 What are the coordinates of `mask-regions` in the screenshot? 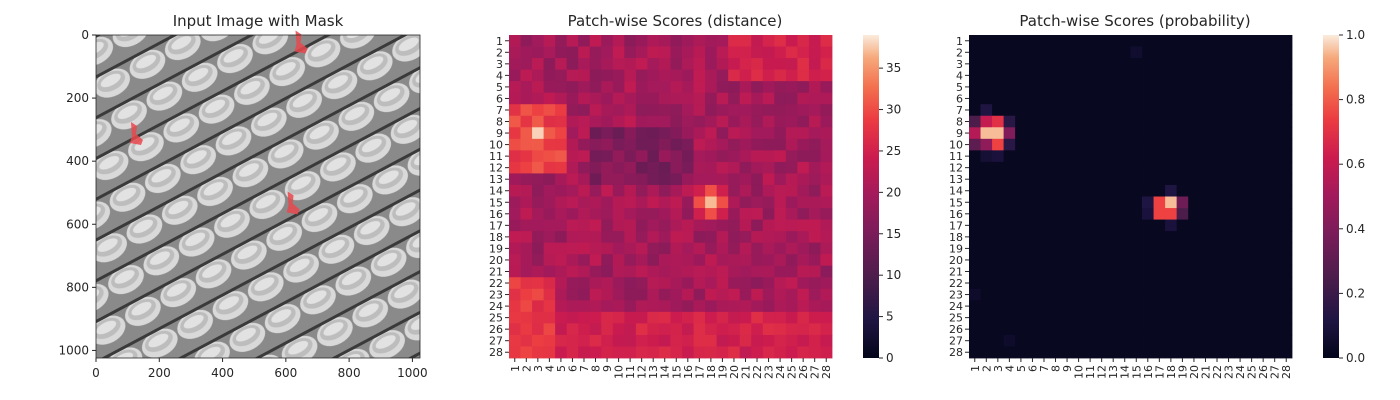 It's located at (218, 122).